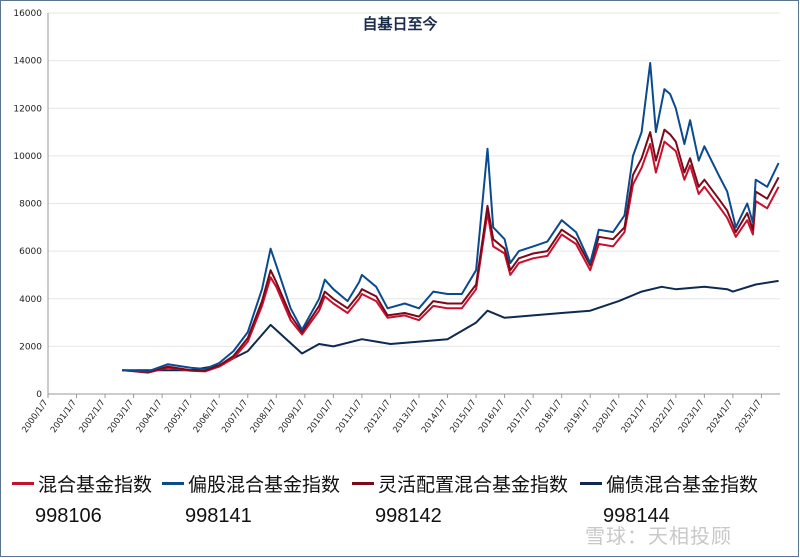 The height and width of the screenshot is (558, 800). What do you see at coordinates (578, 416) in the screenshot?
I see `x-tick-label: 2019/1/7` at bounding box center [578, 416].